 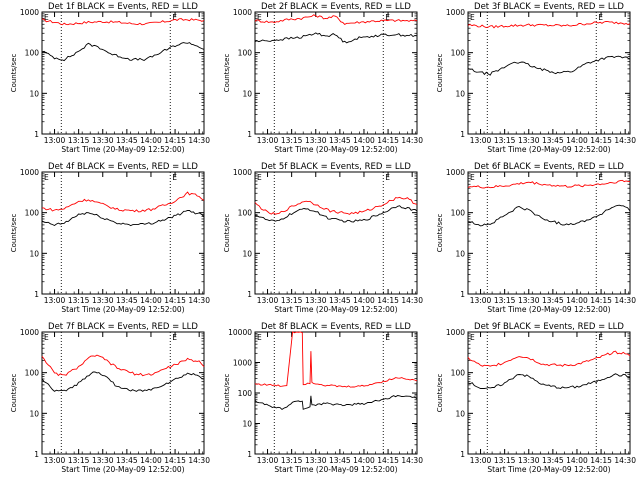 I want to click on chart-title: Det 3f BLACK = Events, RED = LLD, so click(x=549, y=7).